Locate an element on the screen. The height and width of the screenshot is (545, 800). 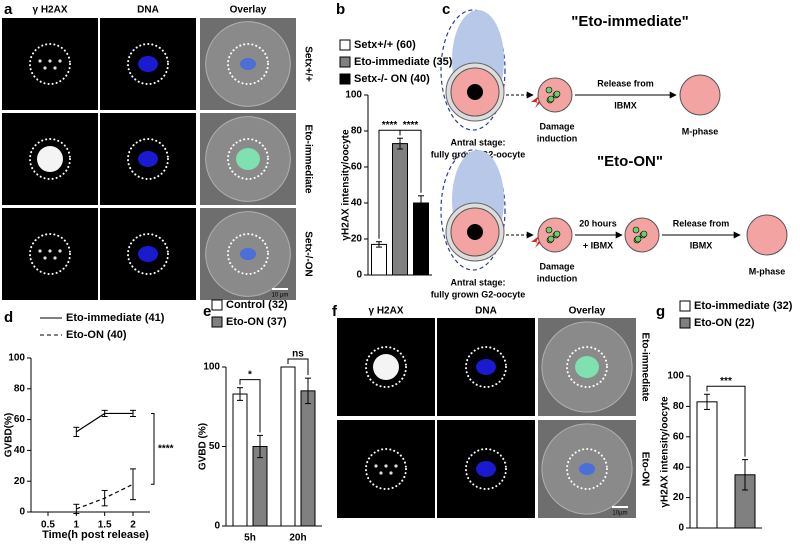
scheme-title: "Eto-immediate" is located at coordinates (630, 21).